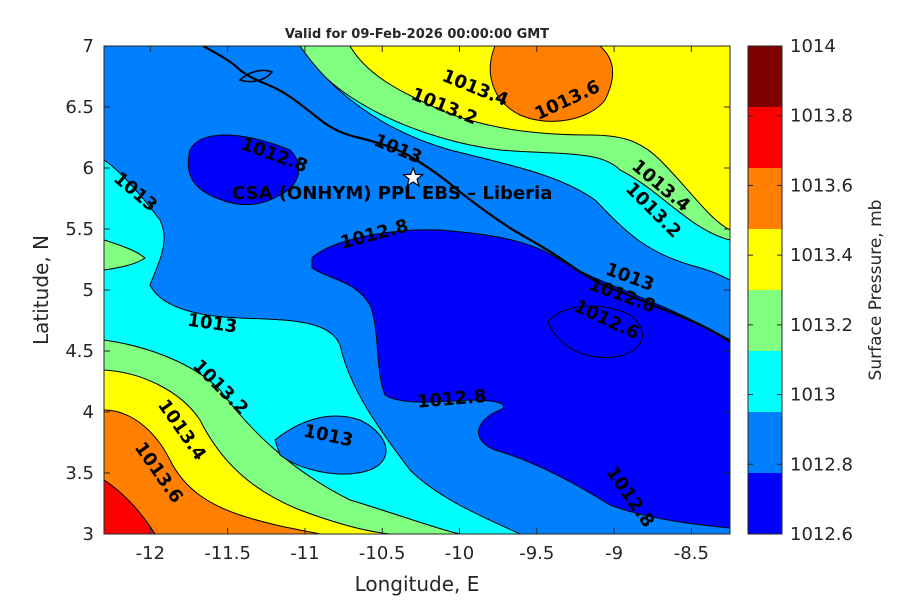 Image resolution: width=900 pixels, height=600 pixels. Describe the element at coordinates (821, 255) in the screenshot. I see `colorbar-tick-label: 1013.4` at that location.